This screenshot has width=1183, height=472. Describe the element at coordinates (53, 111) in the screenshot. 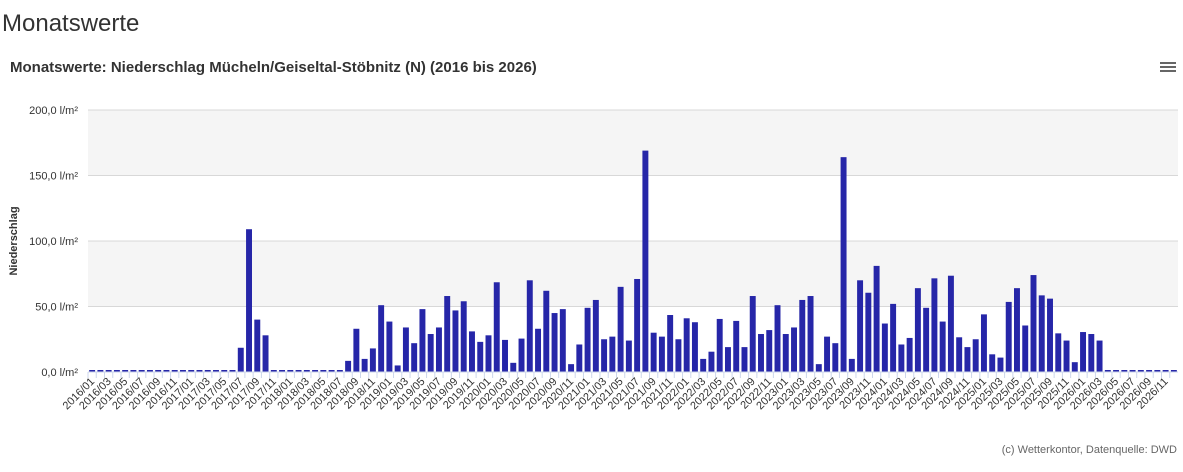

I see `y-tick-label: 200,0 l/m²` at that location.